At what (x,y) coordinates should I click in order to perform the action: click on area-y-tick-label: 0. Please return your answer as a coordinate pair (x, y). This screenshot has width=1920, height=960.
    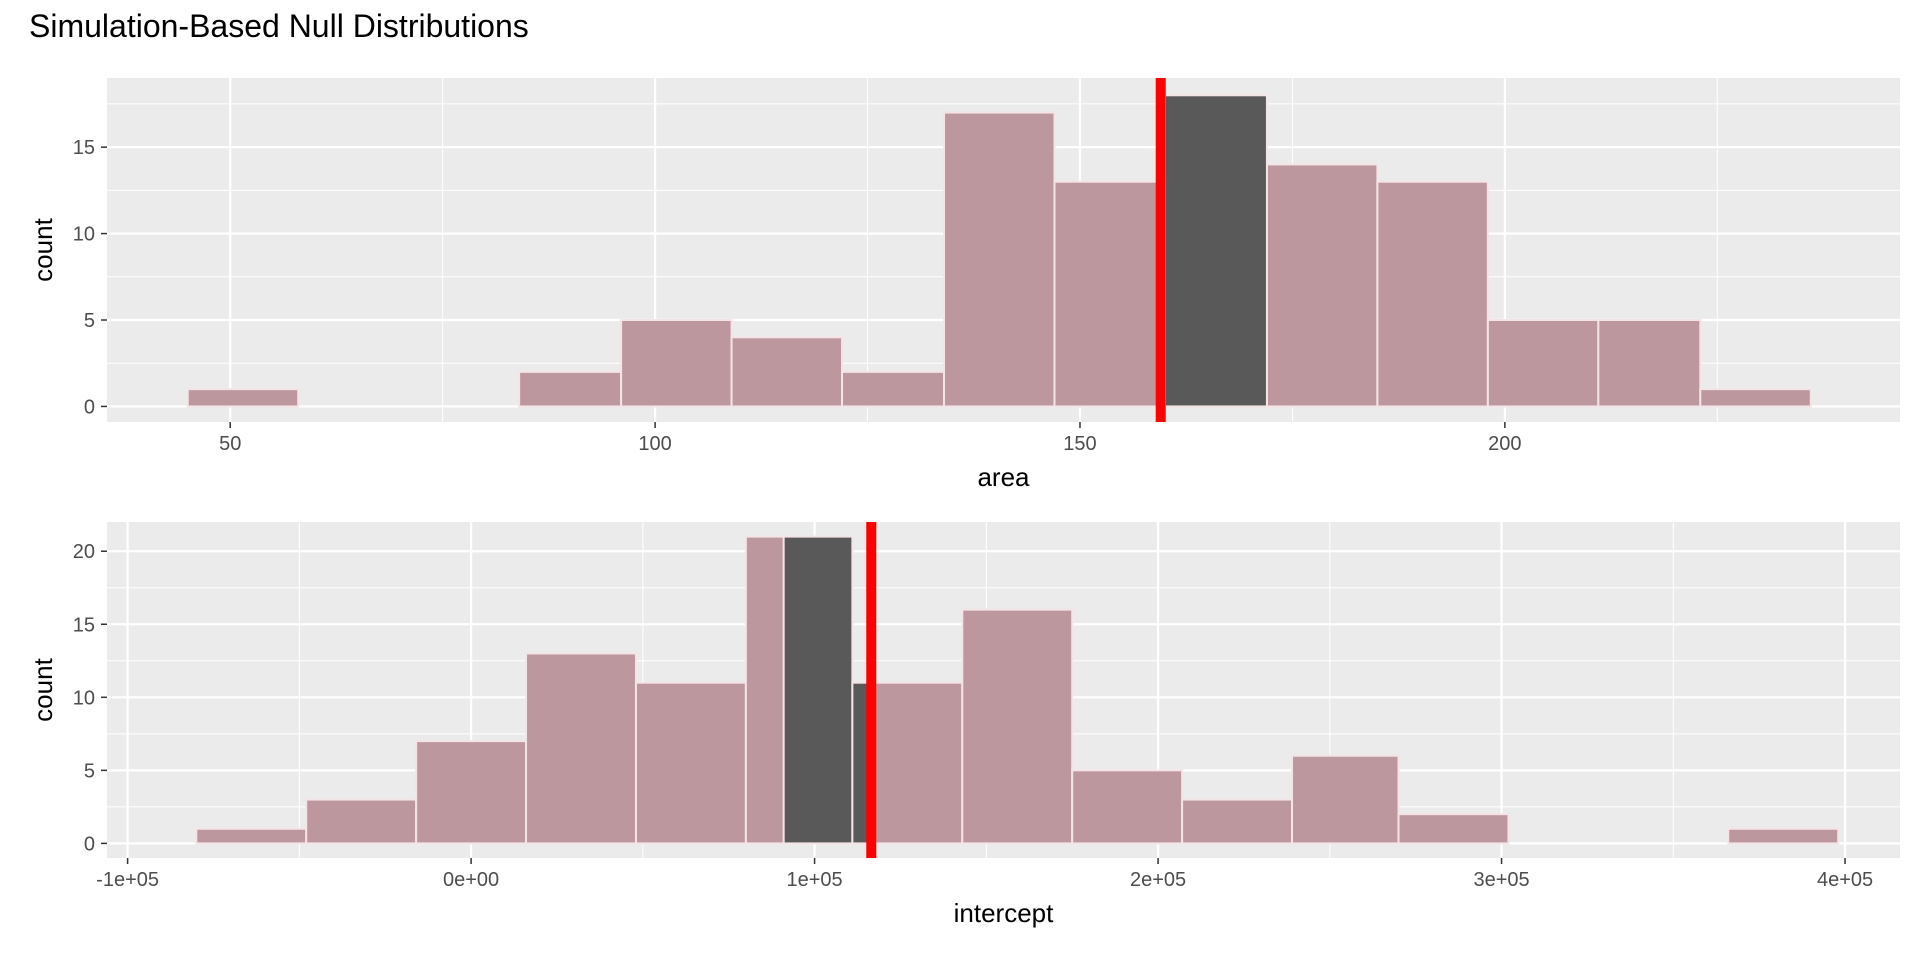
    Looking at the image, I should click on (89, 407).